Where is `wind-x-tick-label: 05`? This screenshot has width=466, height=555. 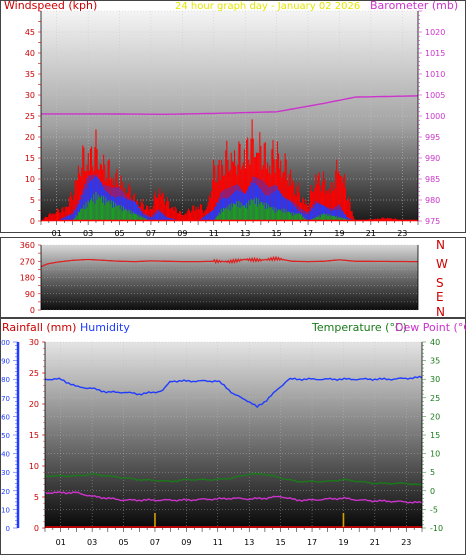 wind-x-tick-label: 05 is located at coordinates (119, 233).